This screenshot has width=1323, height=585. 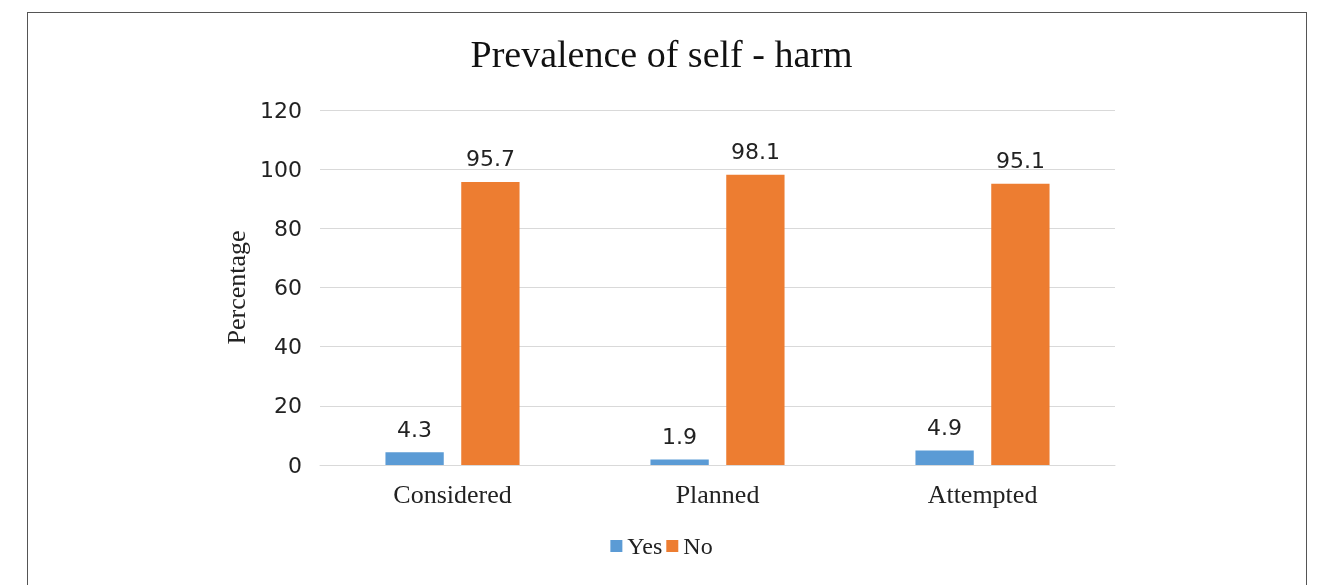 What do you see at coordinates (490, 159) in the screenshot?
I see `data-label: 95.7` at bounding box center [490, 159].